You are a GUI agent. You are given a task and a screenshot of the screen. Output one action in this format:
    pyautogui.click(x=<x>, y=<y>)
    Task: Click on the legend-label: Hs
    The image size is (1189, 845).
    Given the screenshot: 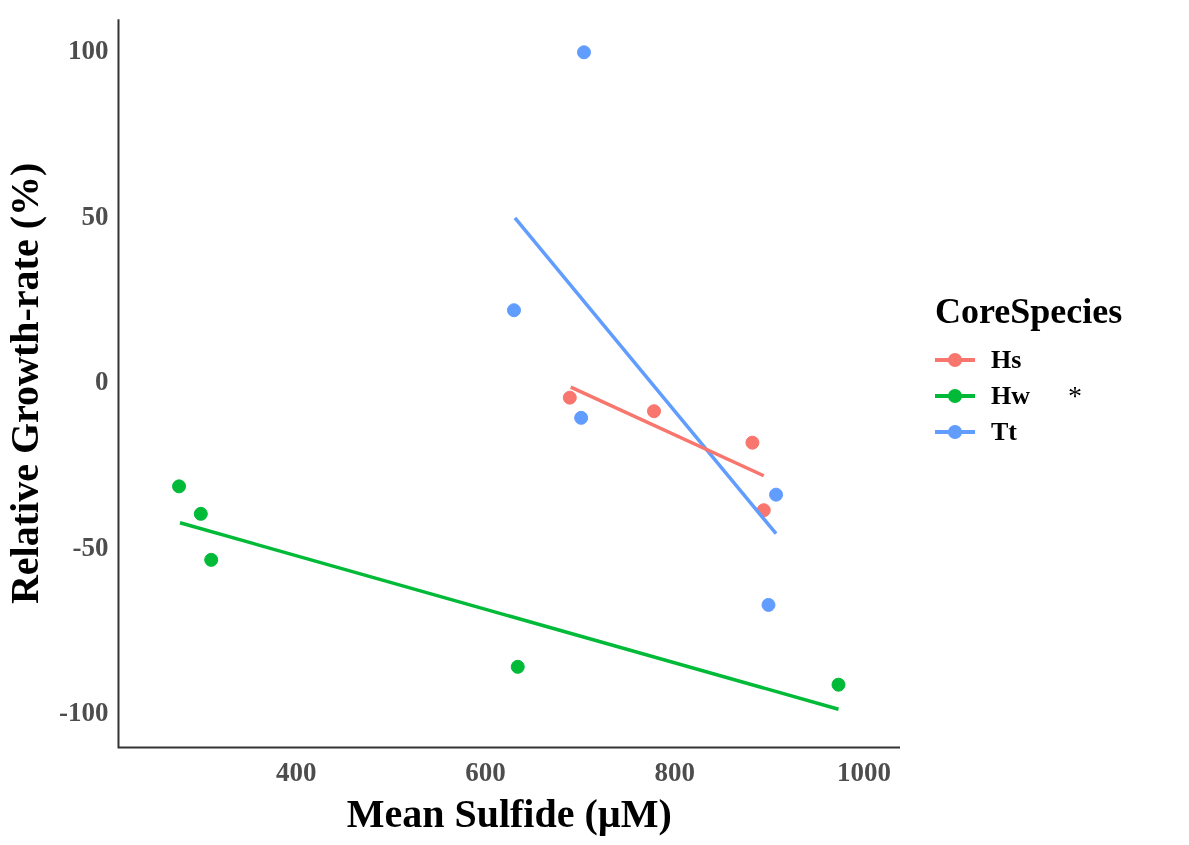 What is the action you would take?
    pyautogui.click(x=1006, y=360)
    